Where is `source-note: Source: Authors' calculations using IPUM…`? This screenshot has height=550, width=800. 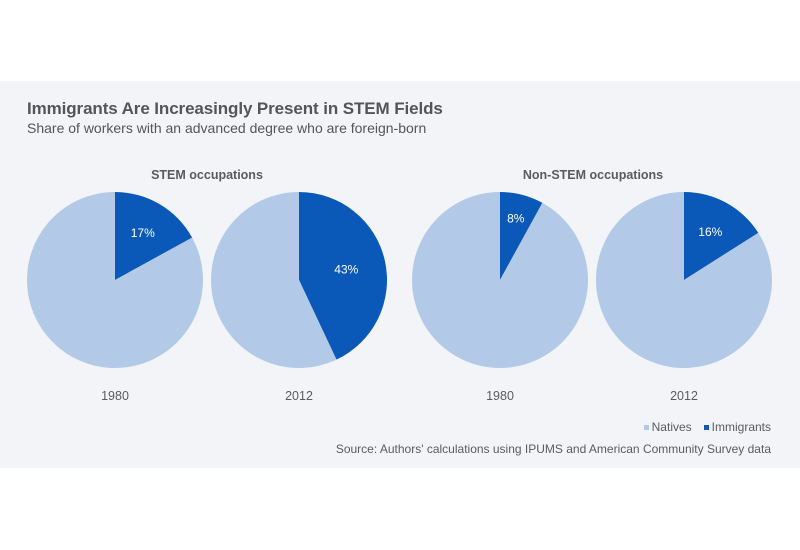 source-note: Source: Authors' calculations using IPUM… is located at coordinates (553, 449).